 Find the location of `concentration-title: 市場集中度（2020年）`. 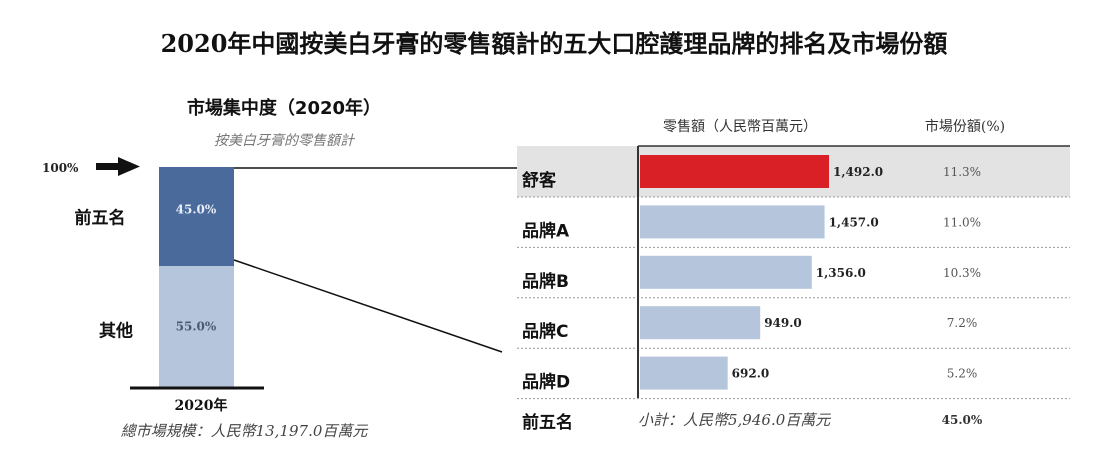

concentration-title: 市場集中度（2020年） is located at coordinates (284, 108).